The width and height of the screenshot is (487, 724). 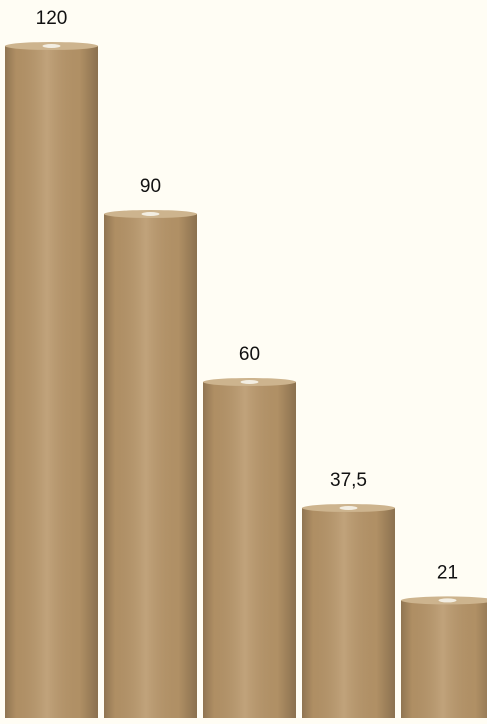 I want to click on value-label: 120, so click(x=52, y=18).